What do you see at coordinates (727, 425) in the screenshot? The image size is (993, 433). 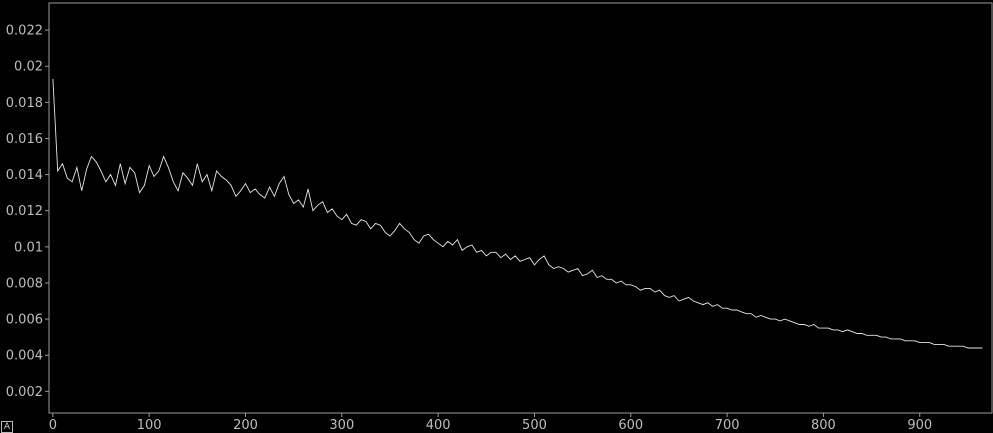 I see `x-tick-label: 700` at bounding box center [727, 425].